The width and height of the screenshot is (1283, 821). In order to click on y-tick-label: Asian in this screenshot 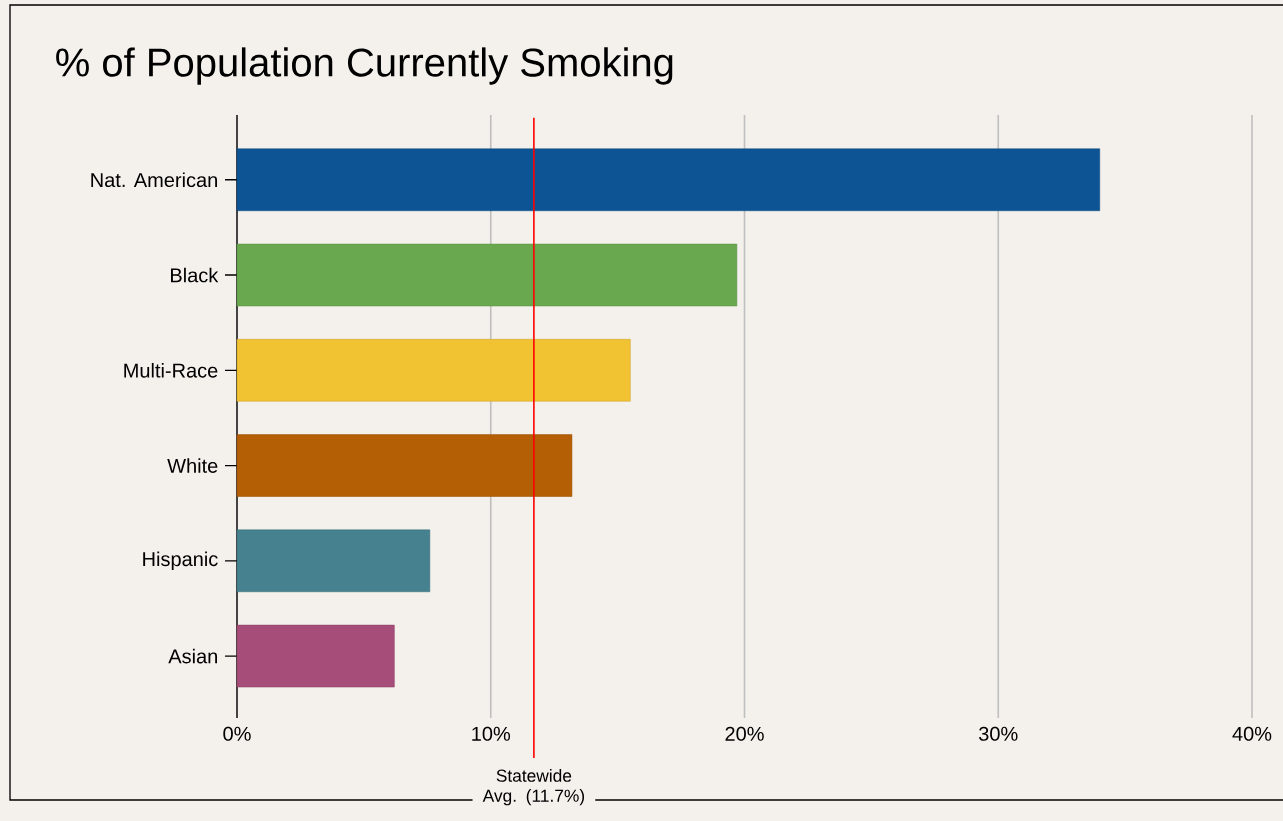, I will do `click(192, 656)`.